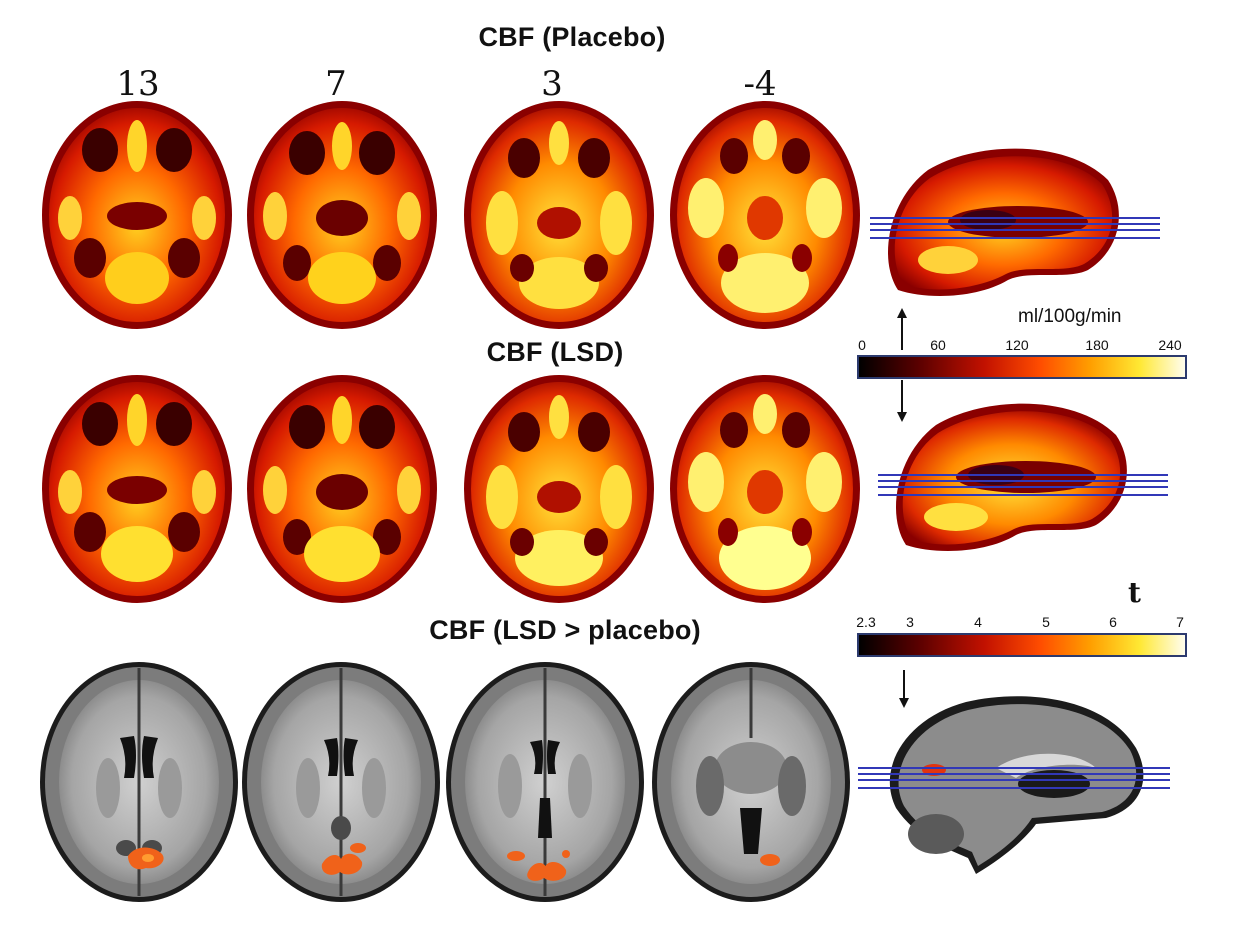 The width and height of the screenshot is (1233, 941). What do you see at coordinates (1134, 592) in the screenshot?
I see `t-scale-label: t` at bounding box center [1134, 592].